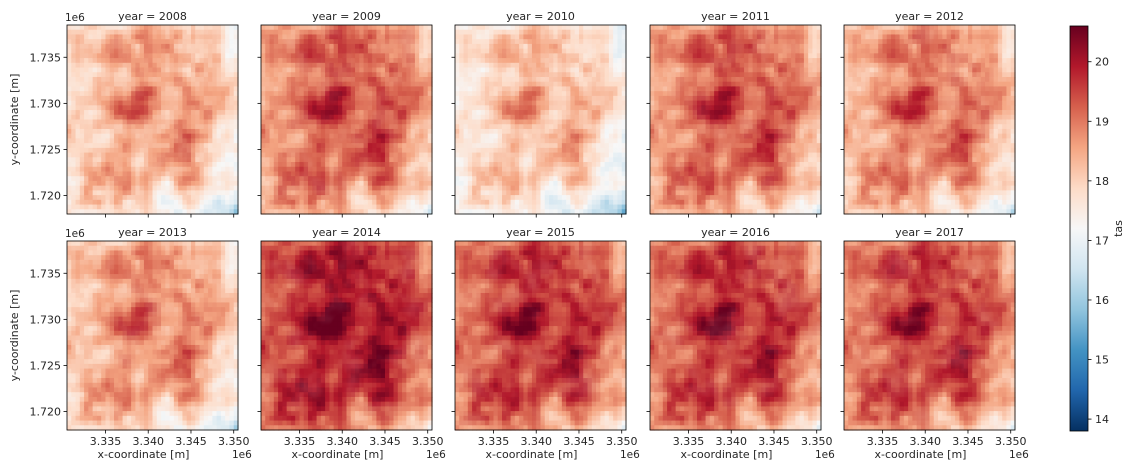 The height and width of the screenshot is (470, 1128). I want to click on y-axis-label: y-coordinate [m], so click(14, 120).